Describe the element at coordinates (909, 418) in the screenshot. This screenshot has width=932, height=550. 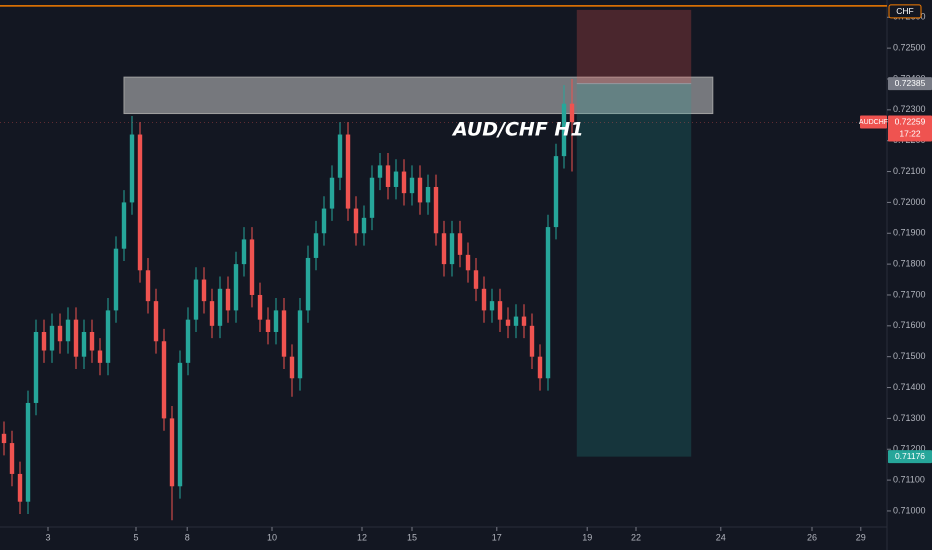
I see `y-tick-label: 0.71300` at that location.